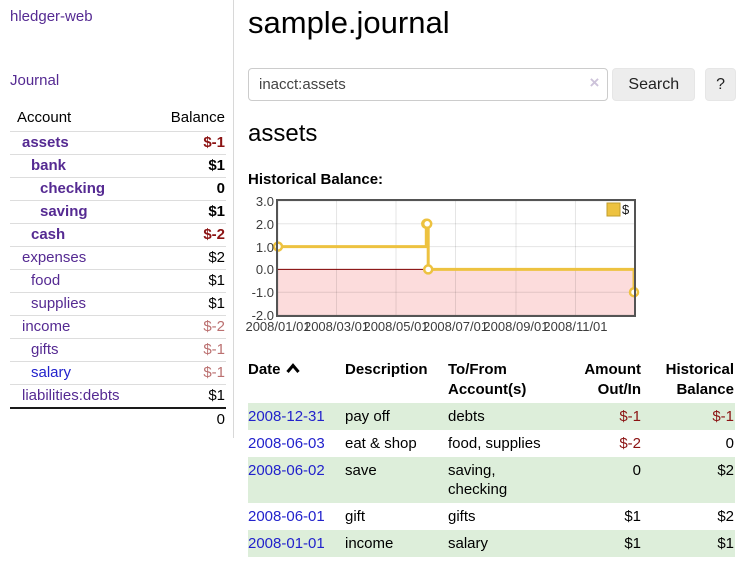 This screenshot has width=742, height=582. I want to click on search-button: Search, so click(654, 84).